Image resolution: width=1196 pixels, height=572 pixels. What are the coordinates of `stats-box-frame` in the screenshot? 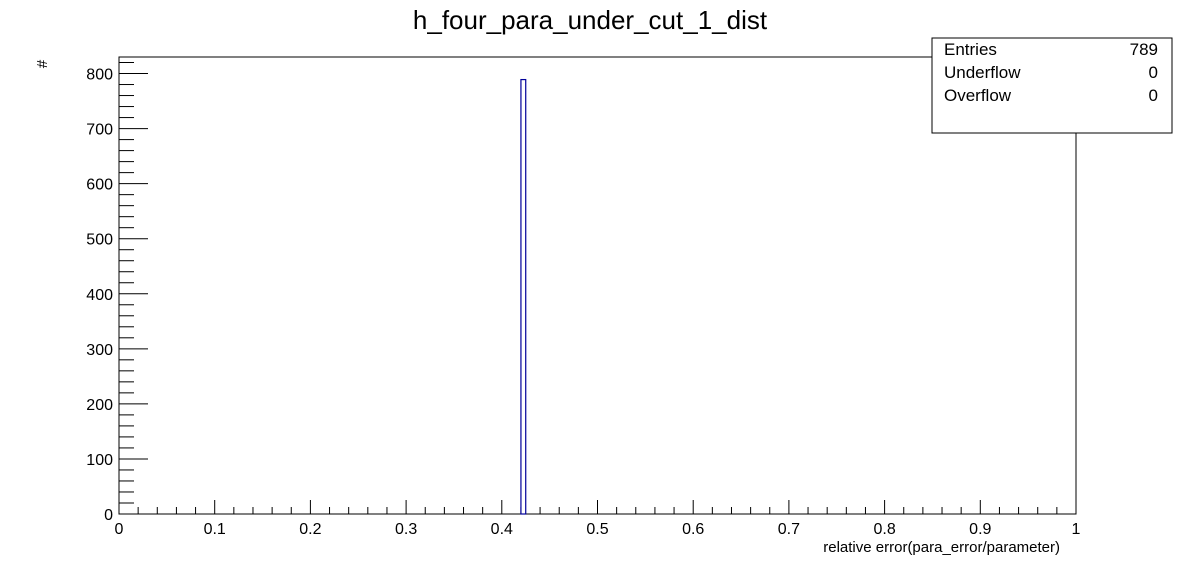 It's located at (1052, 85).